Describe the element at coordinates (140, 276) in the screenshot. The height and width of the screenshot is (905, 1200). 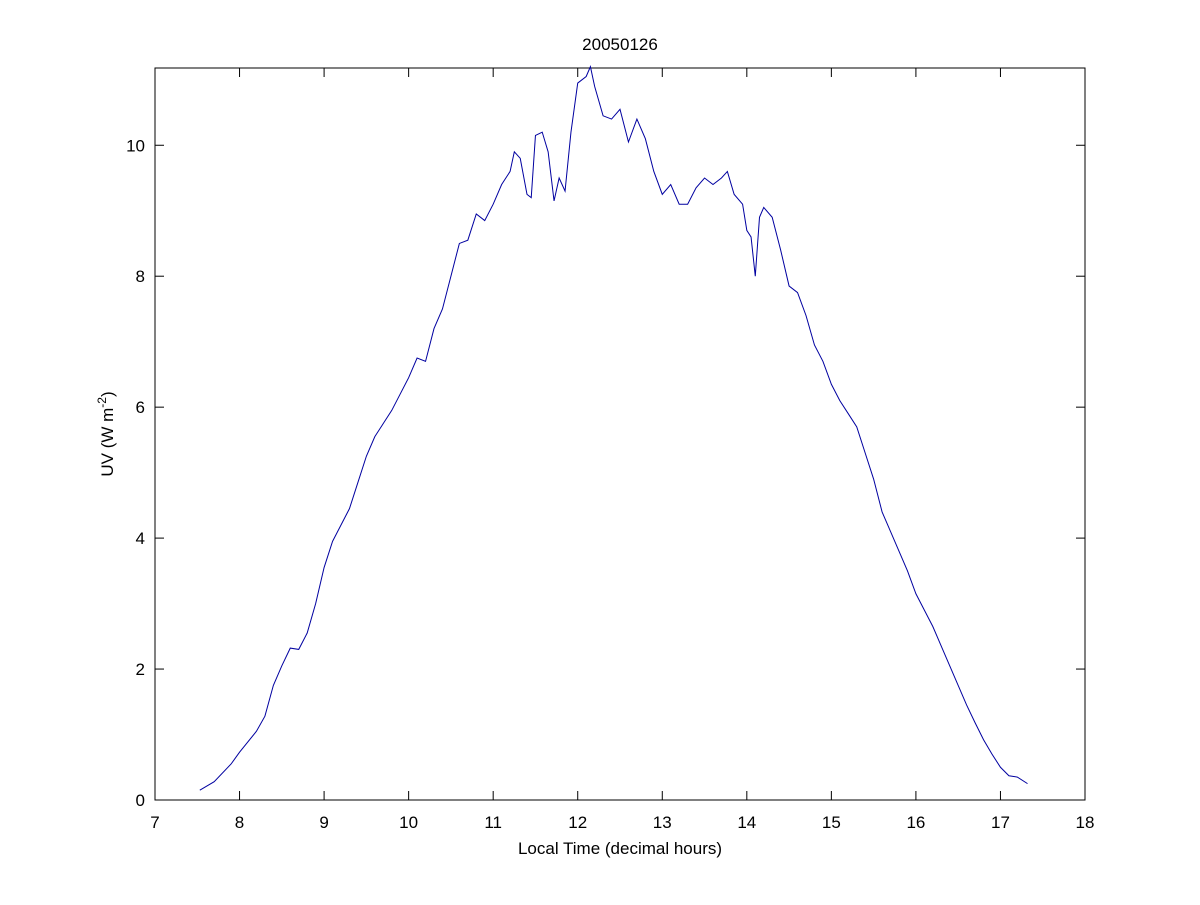
I see `y-tick-label: 8` at that location.